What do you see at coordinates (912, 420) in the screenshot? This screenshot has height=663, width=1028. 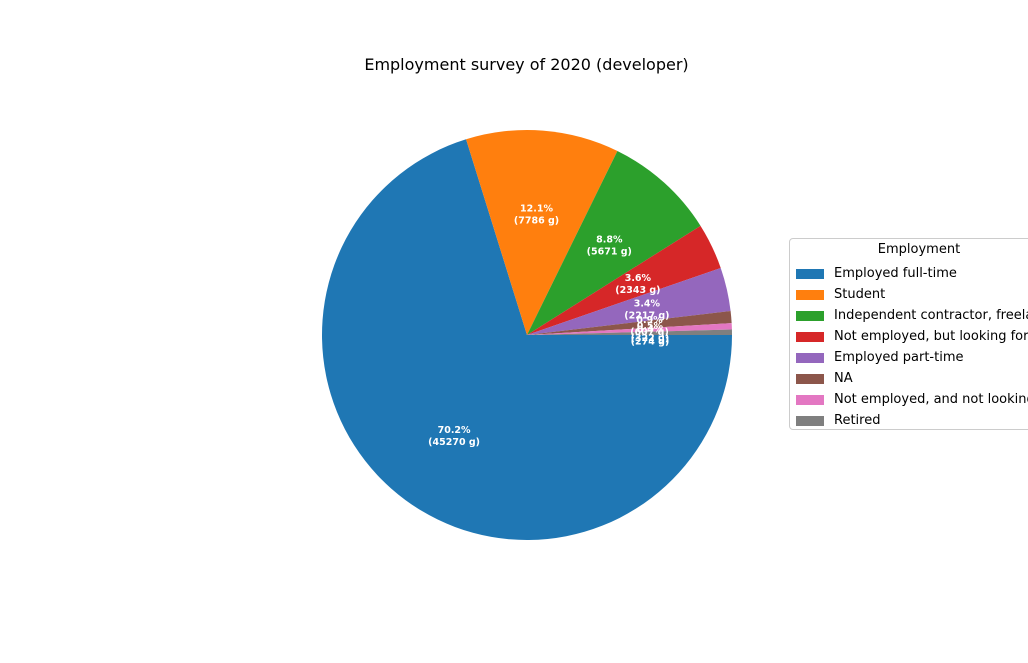 I see `legend-item-7: Retired` at bounding box center [912, 420].